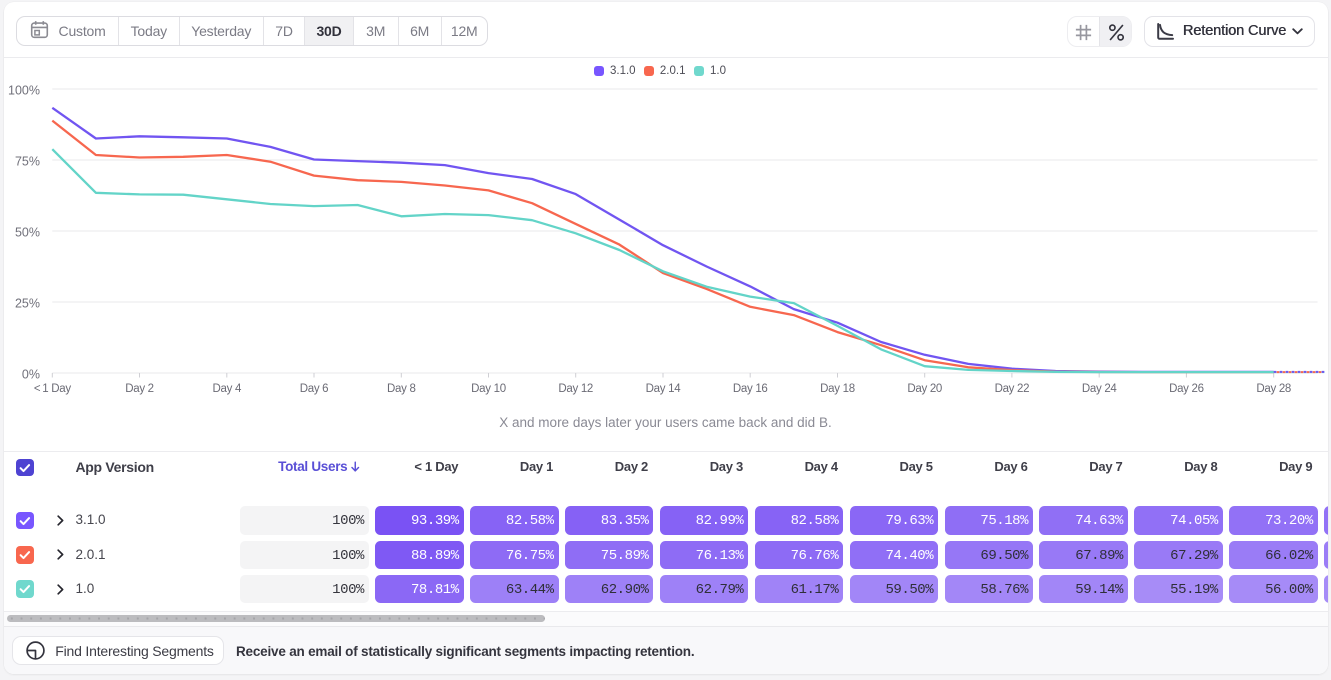  I want to click on svg-text: 75%, so click(27, 162).